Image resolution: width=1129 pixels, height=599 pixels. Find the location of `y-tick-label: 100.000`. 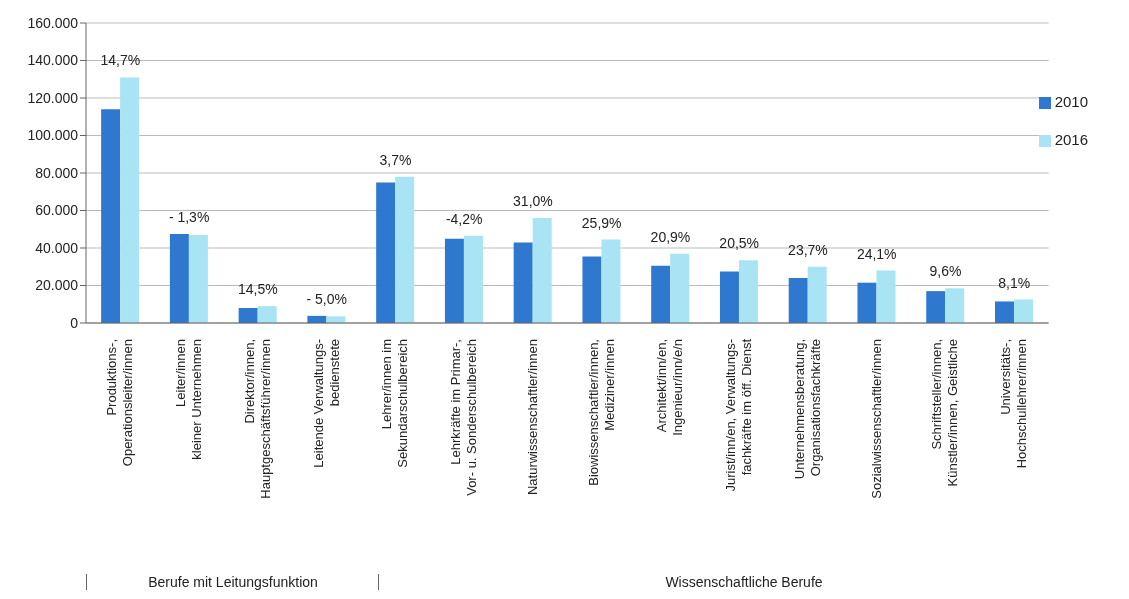

y-tick-label: 100.000 is located at coordinates (53, 135).